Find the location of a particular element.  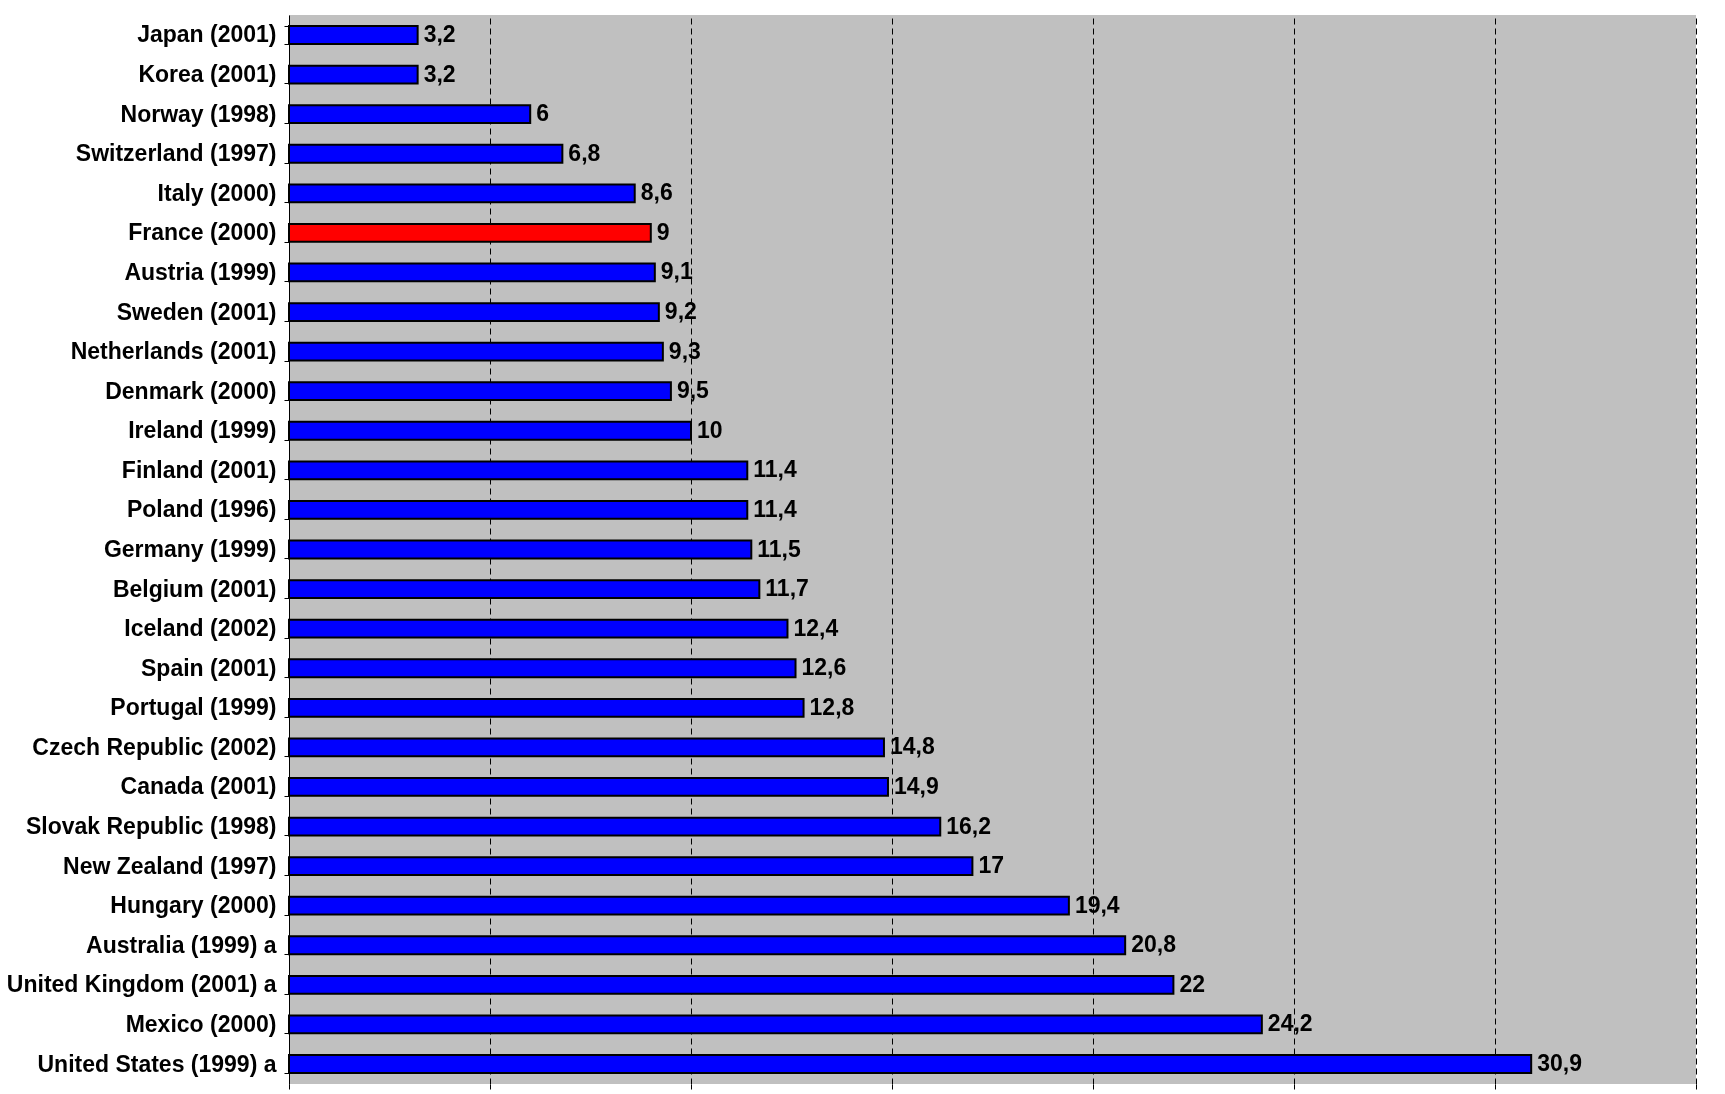

y-tick-label: Netherlands (2001) is located at coordinates (173, 351).